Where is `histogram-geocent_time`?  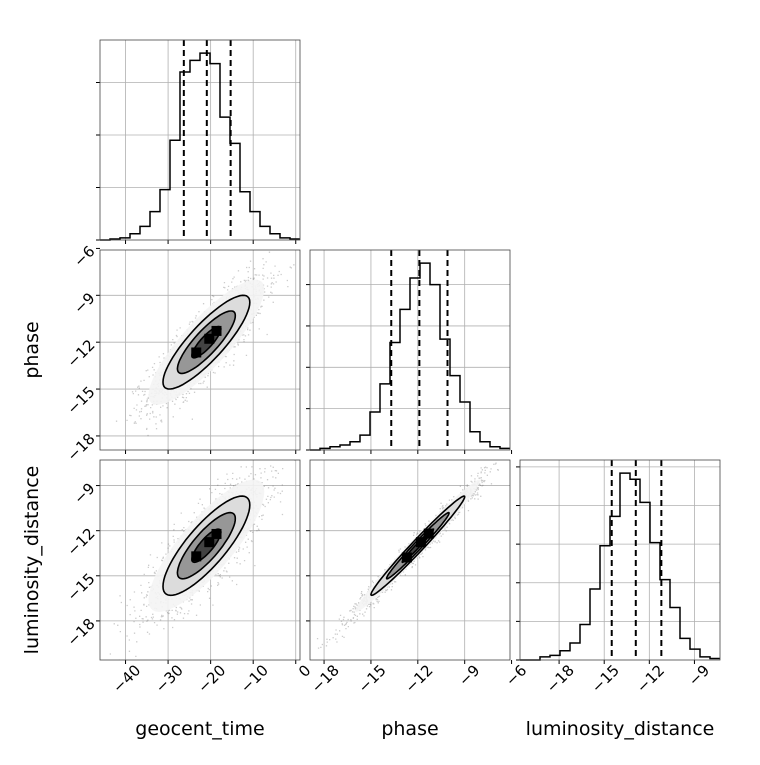 histogram-geocent_time is located at coordinates (200, 146).